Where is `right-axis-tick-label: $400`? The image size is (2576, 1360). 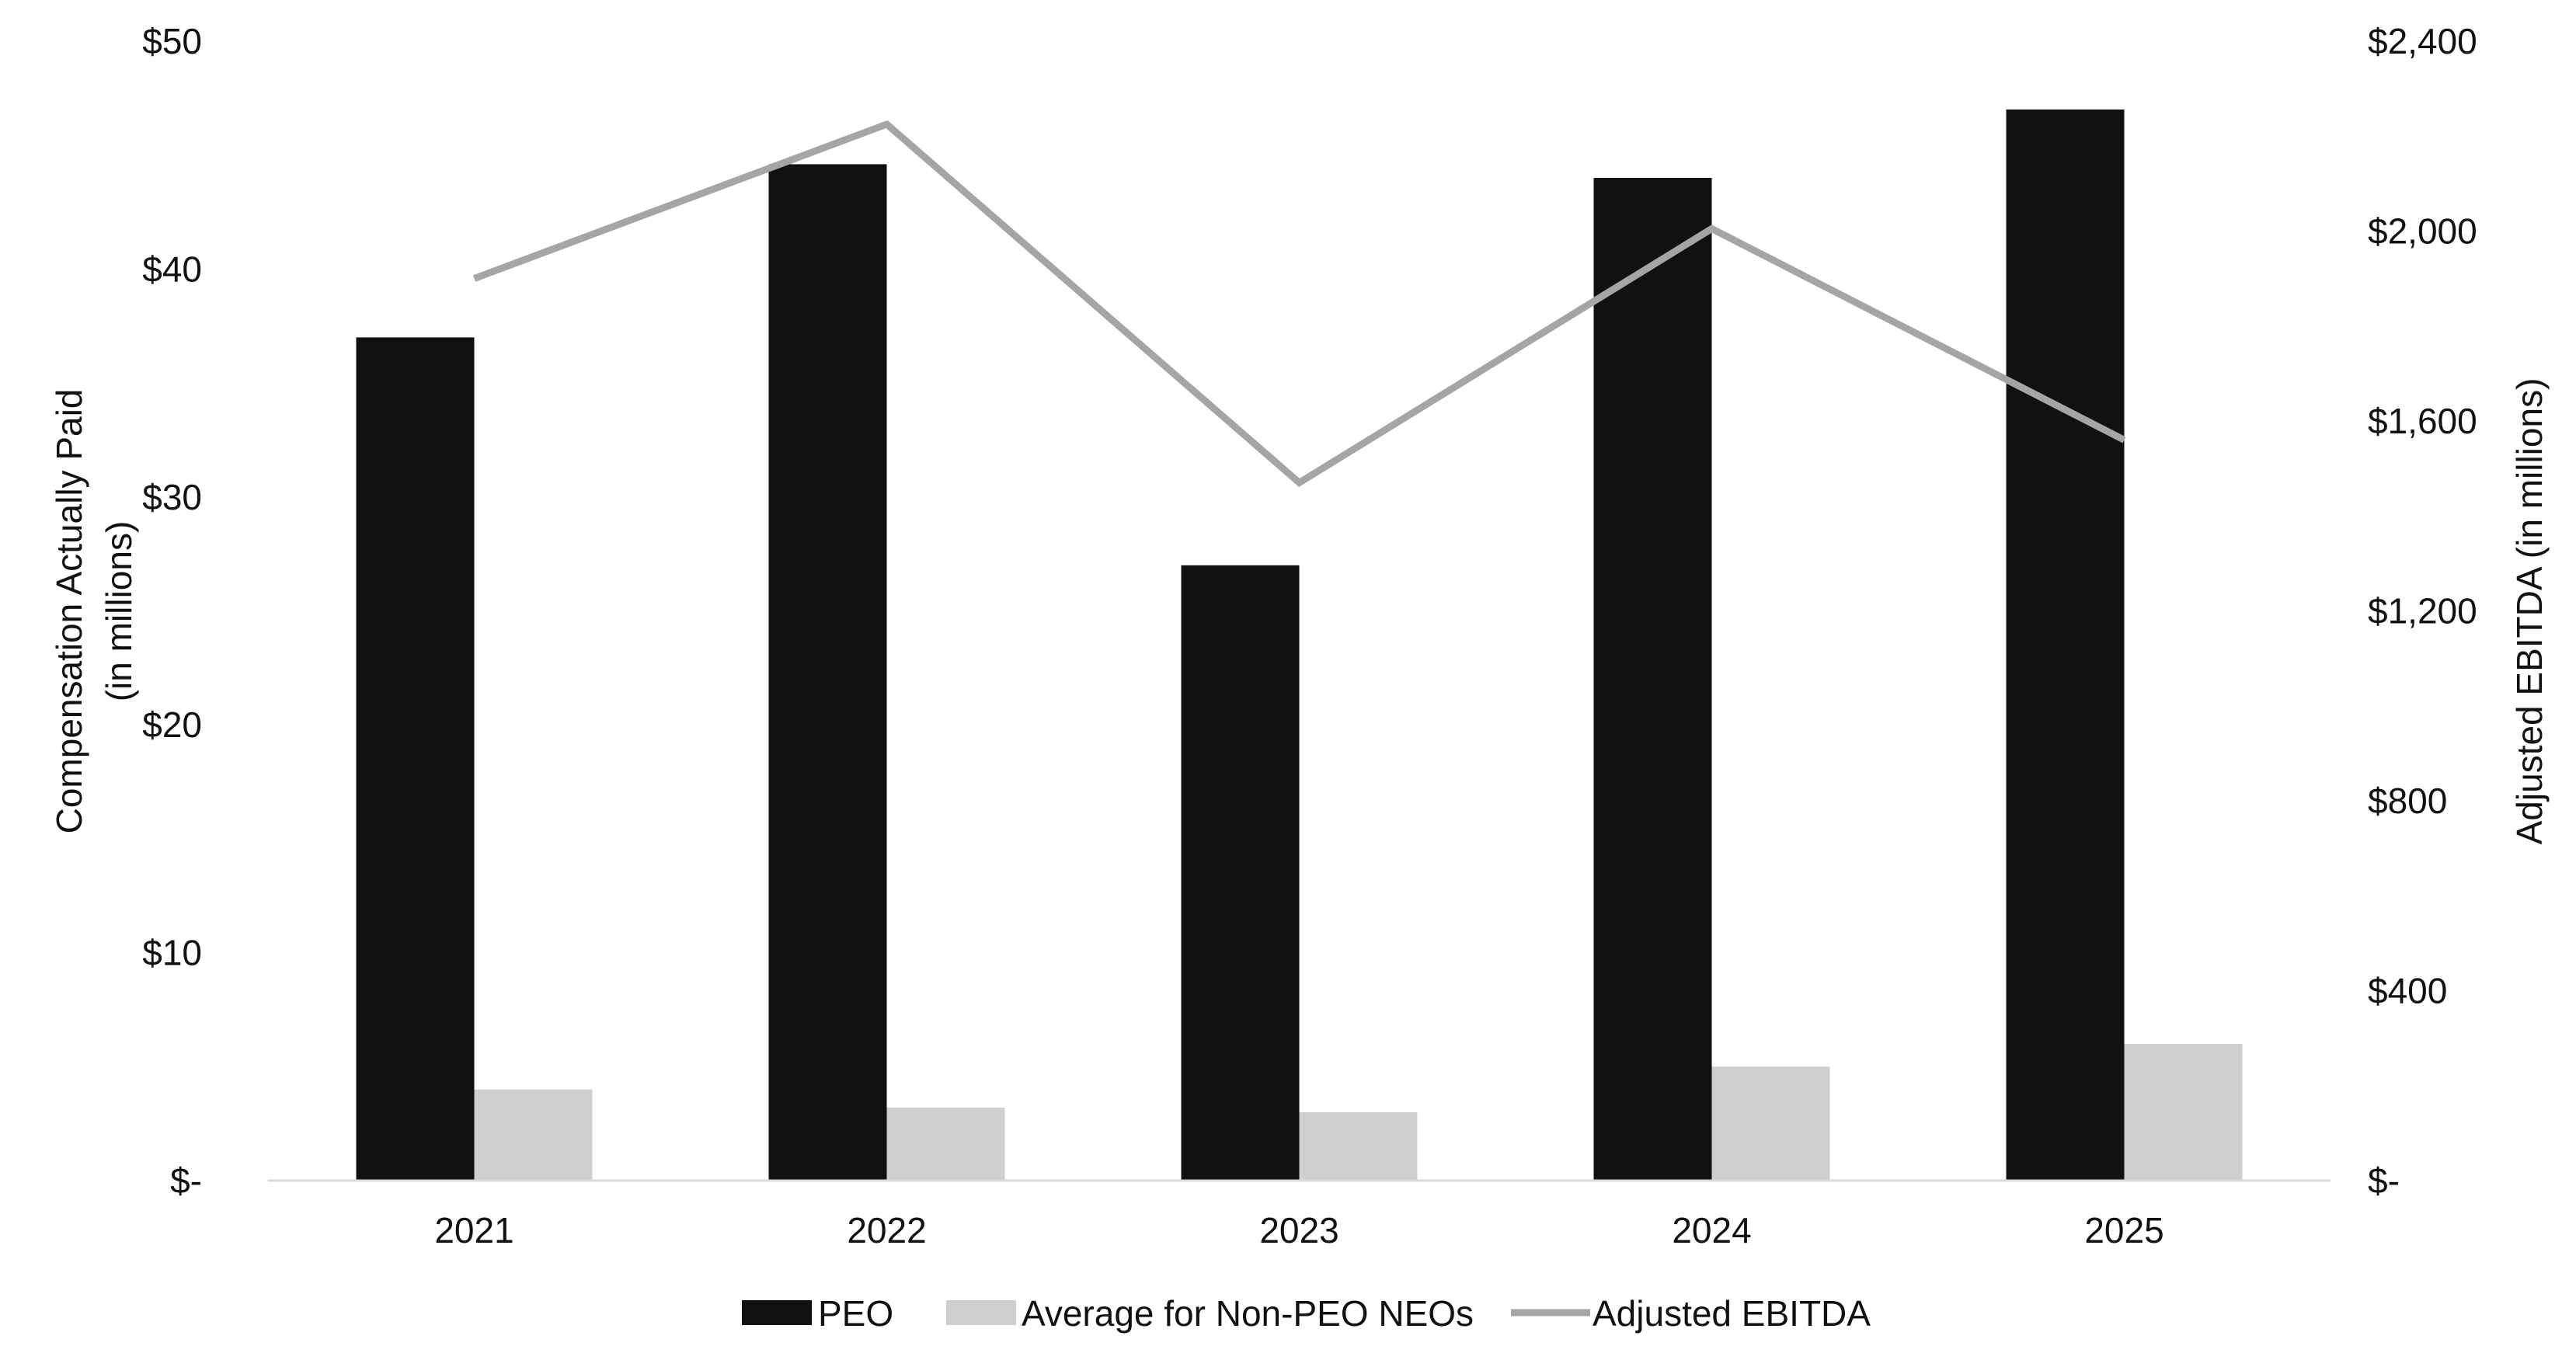
right-axis-tick-label: $400 is located at coordinates (2407, 991).